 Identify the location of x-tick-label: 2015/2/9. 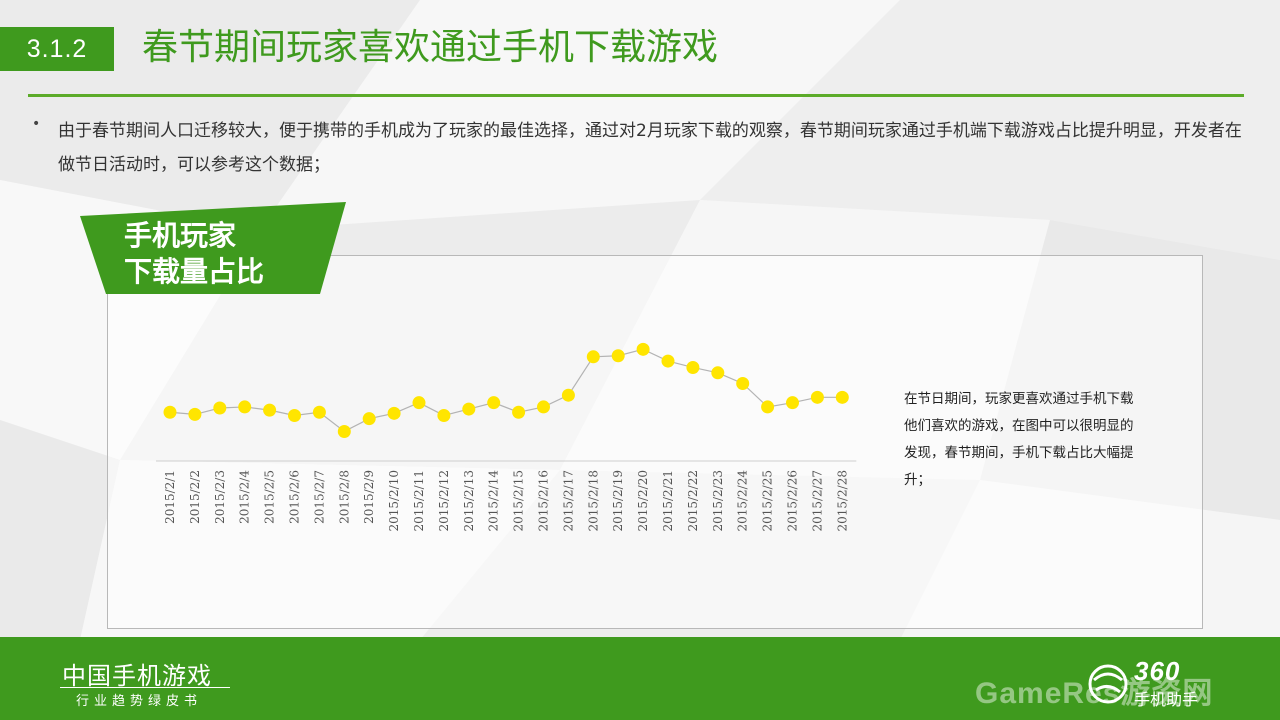
(369, 497).